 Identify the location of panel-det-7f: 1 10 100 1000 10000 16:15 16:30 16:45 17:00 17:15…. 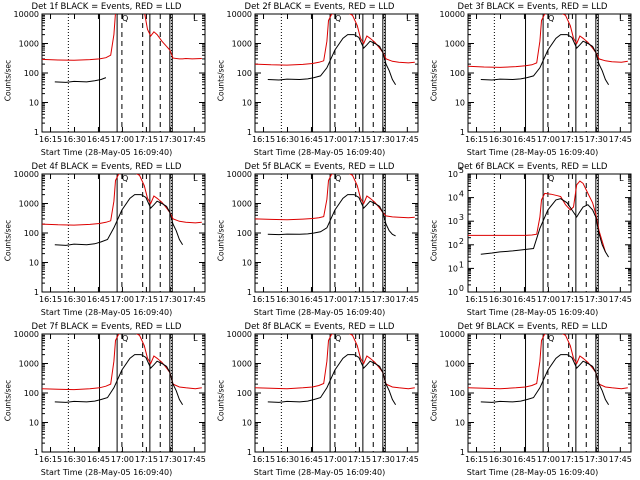
(106, 400).